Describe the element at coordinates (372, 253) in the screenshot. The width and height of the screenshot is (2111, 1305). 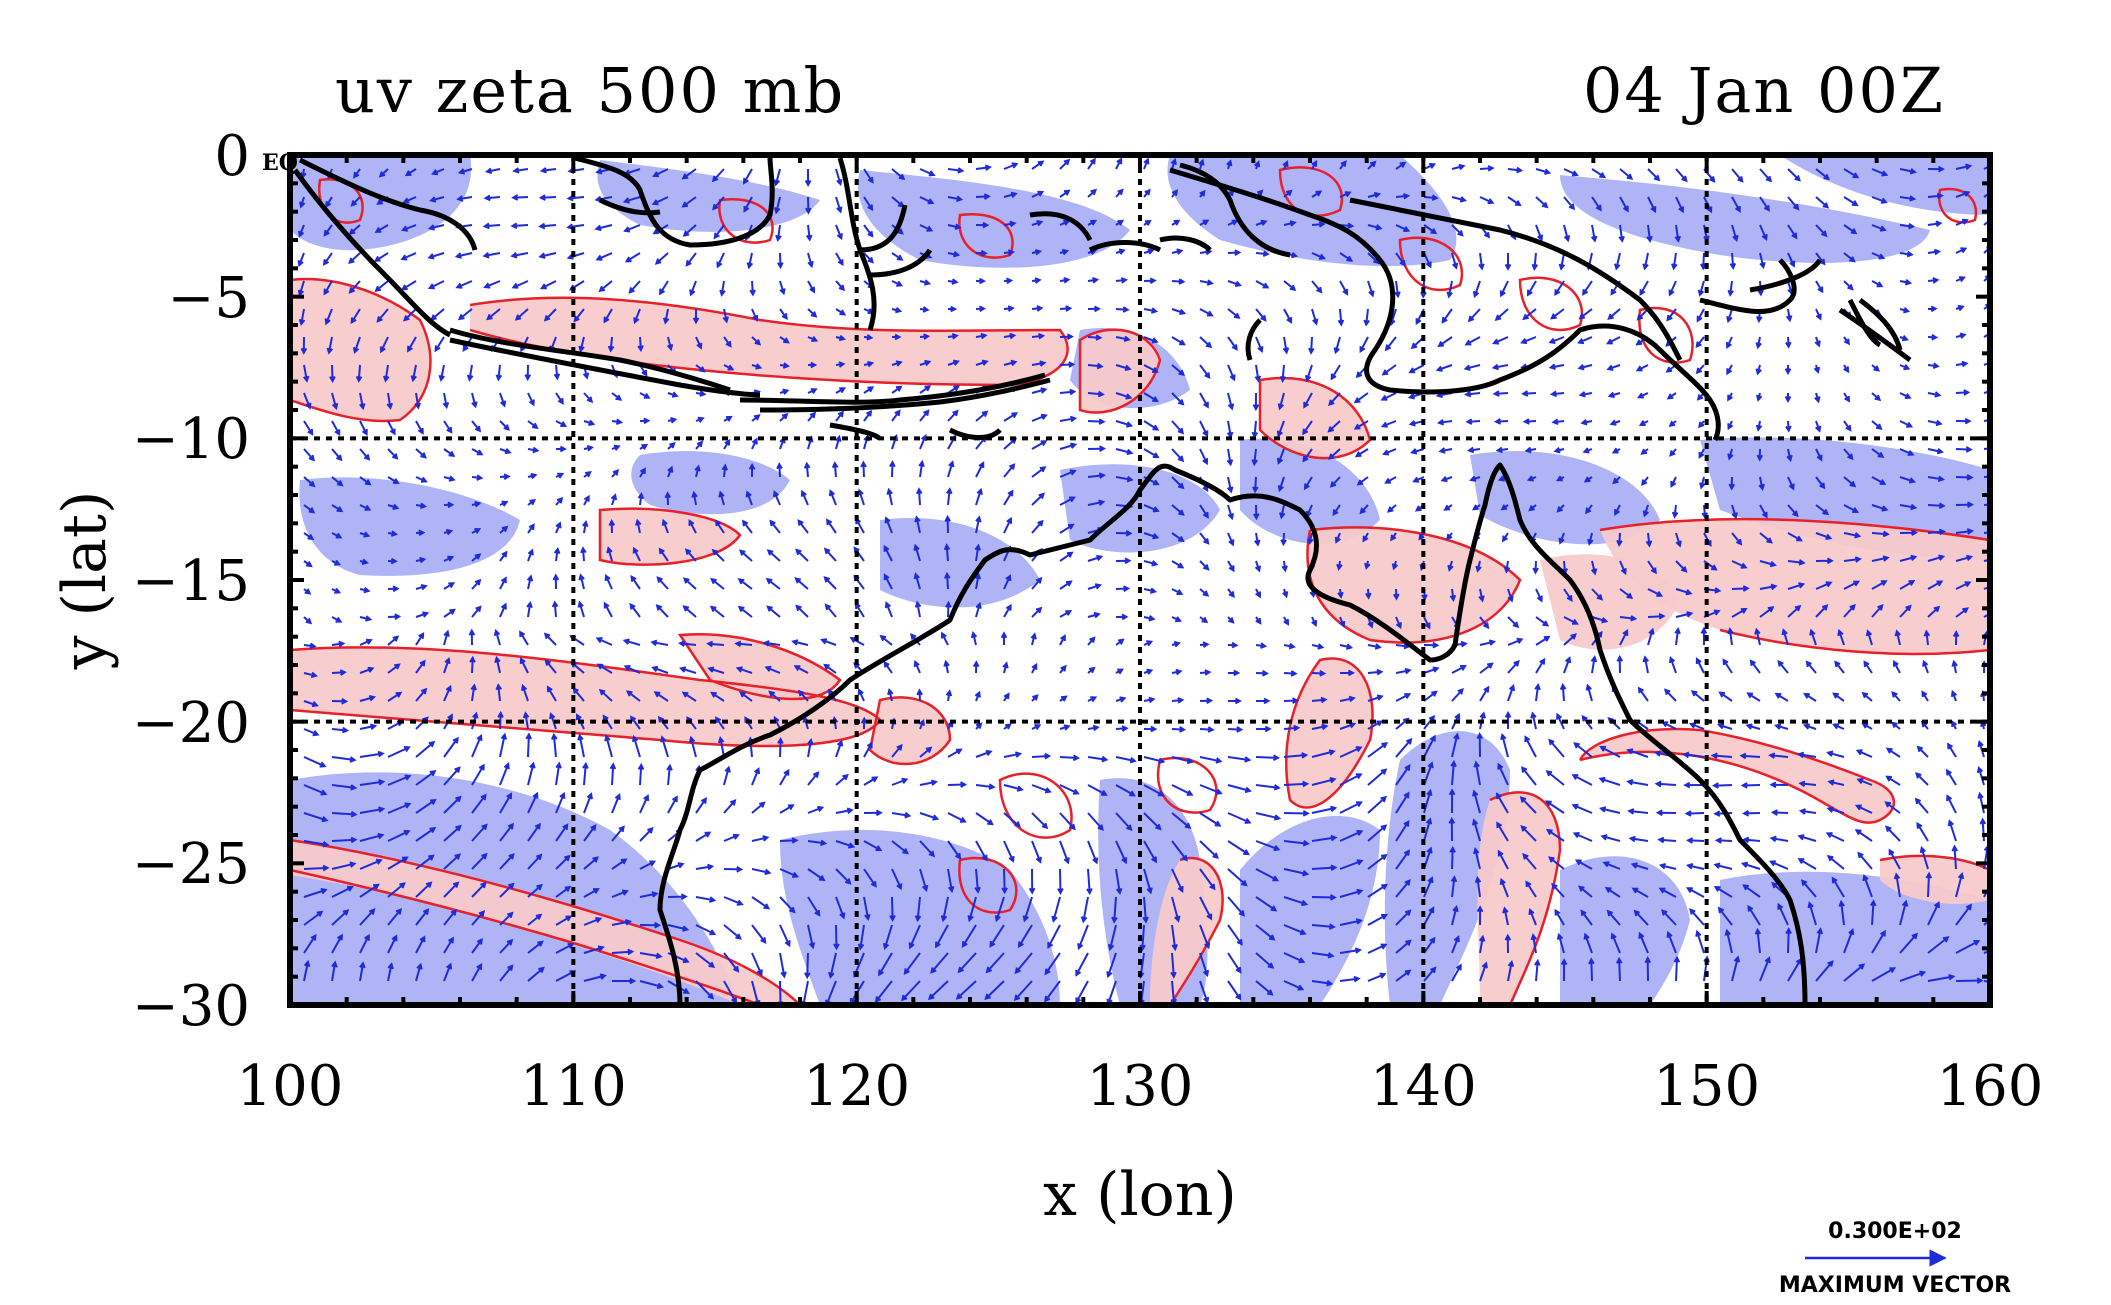
I see `coastline-sumatra` at that location.